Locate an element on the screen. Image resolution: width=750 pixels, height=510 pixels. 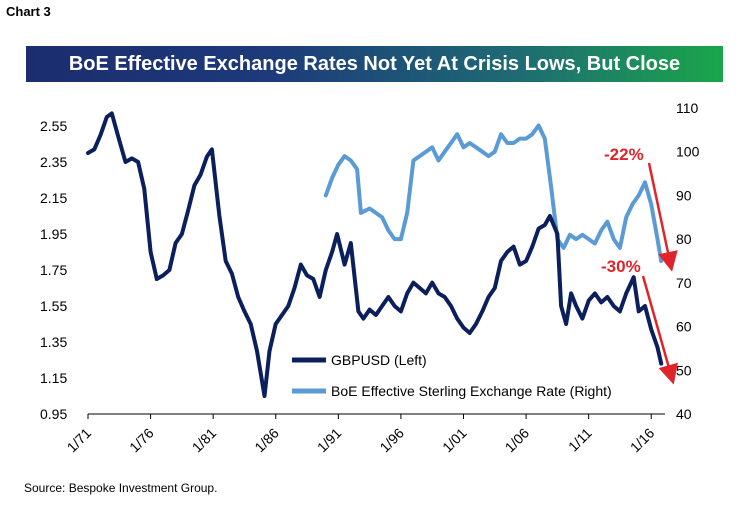
right-tick-label: 60 is located at coordinates (684, 327).